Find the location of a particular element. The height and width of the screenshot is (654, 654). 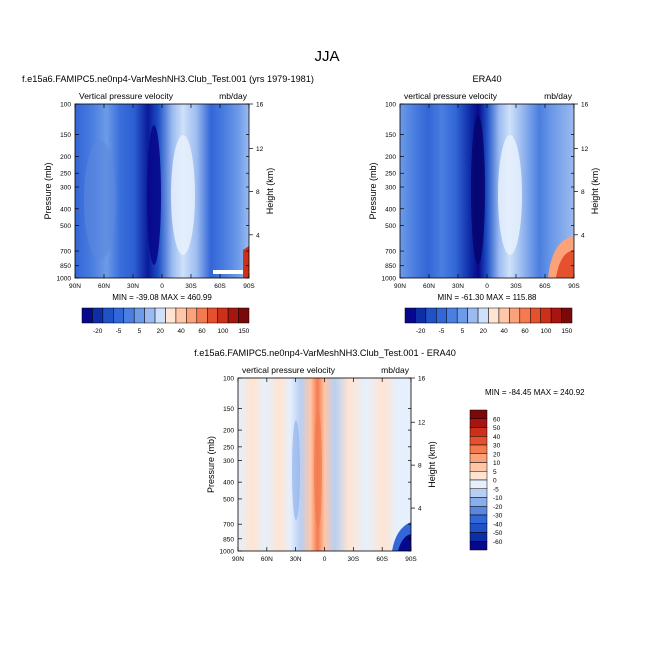

x-tick-label: 90N is located at coordinates (238, 559).